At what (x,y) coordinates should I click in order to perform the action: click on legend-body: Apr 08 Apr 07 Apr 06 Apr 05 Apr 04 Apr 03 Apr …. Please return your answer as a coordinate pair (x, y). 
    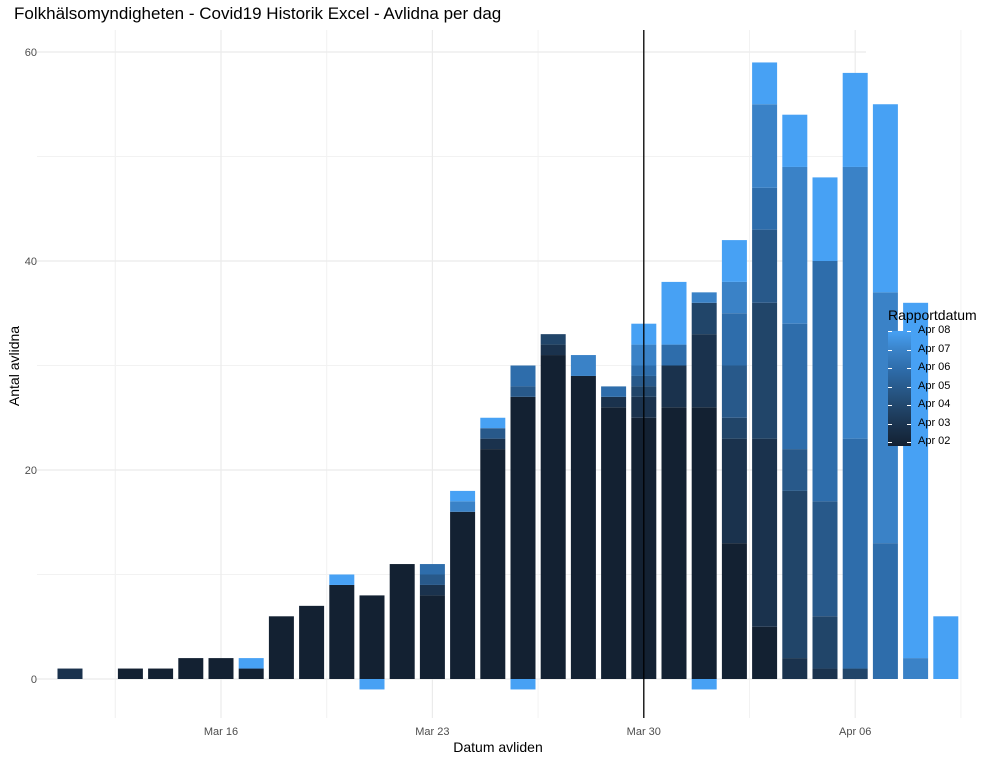
    Looking at the image, I should click on (932, 387).